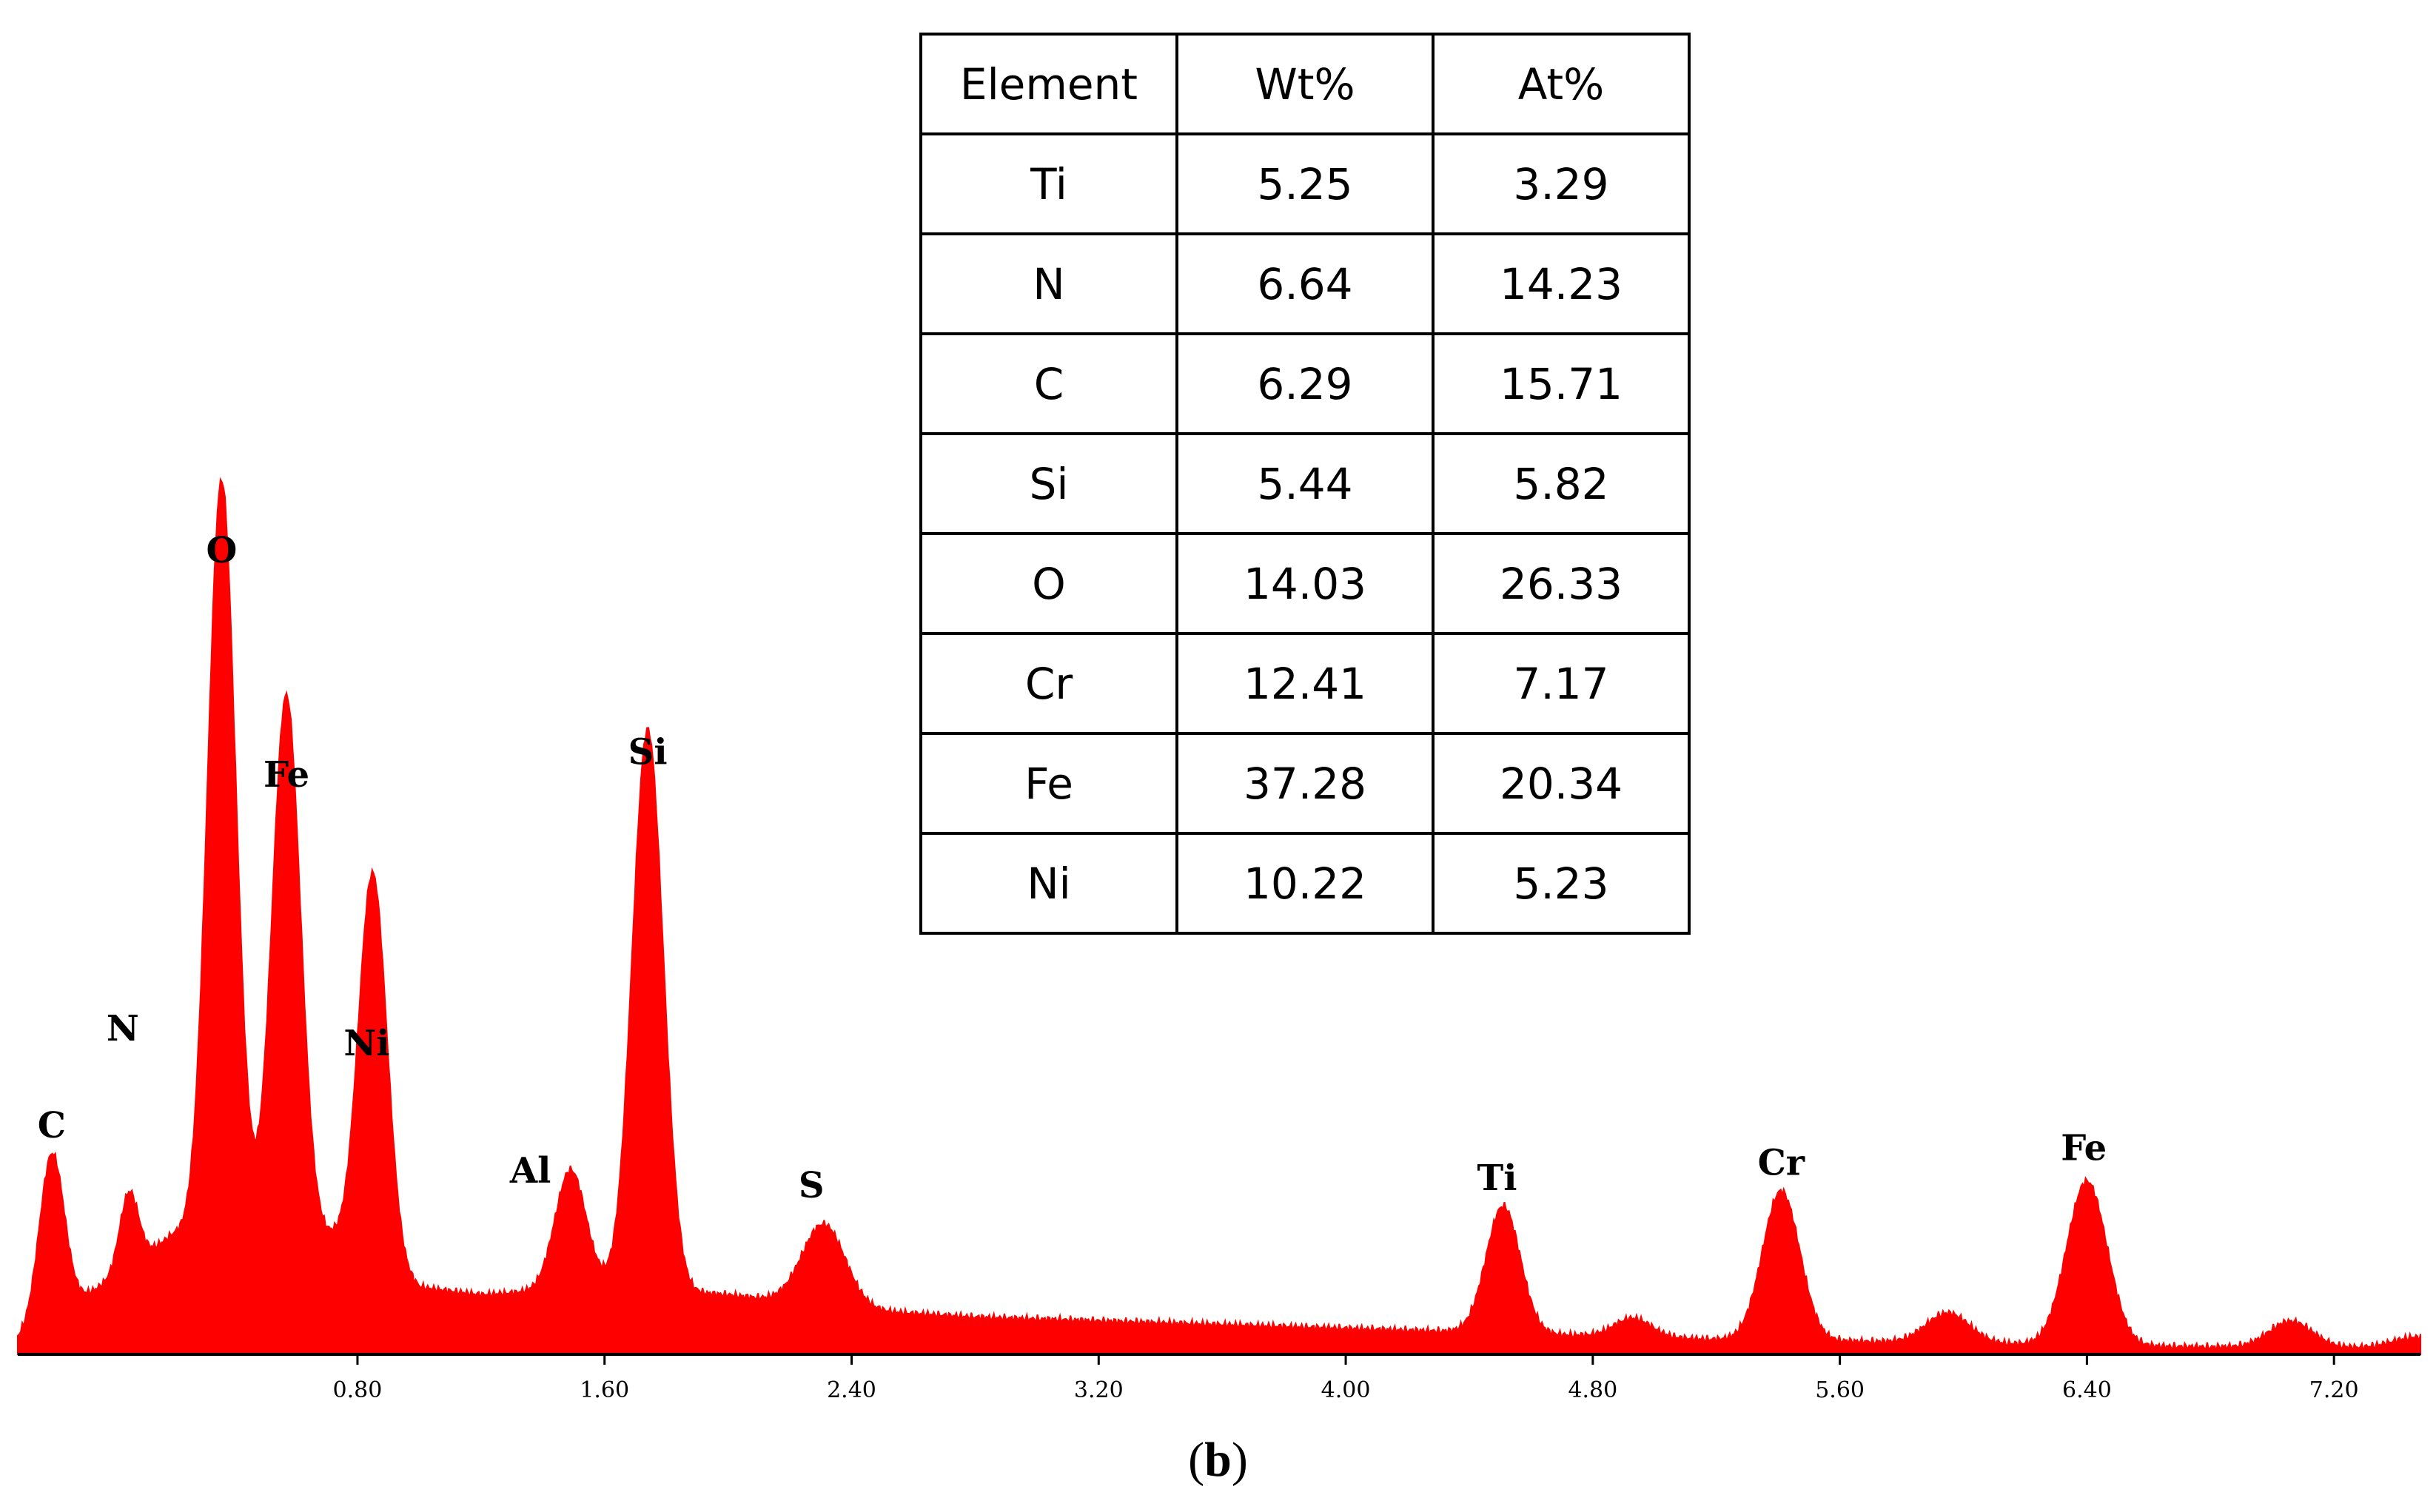  What do you see at coordinates (1561, 283) in the screenshot?
I see `cell-at: 14.23` at bounding box center [1561, 283].